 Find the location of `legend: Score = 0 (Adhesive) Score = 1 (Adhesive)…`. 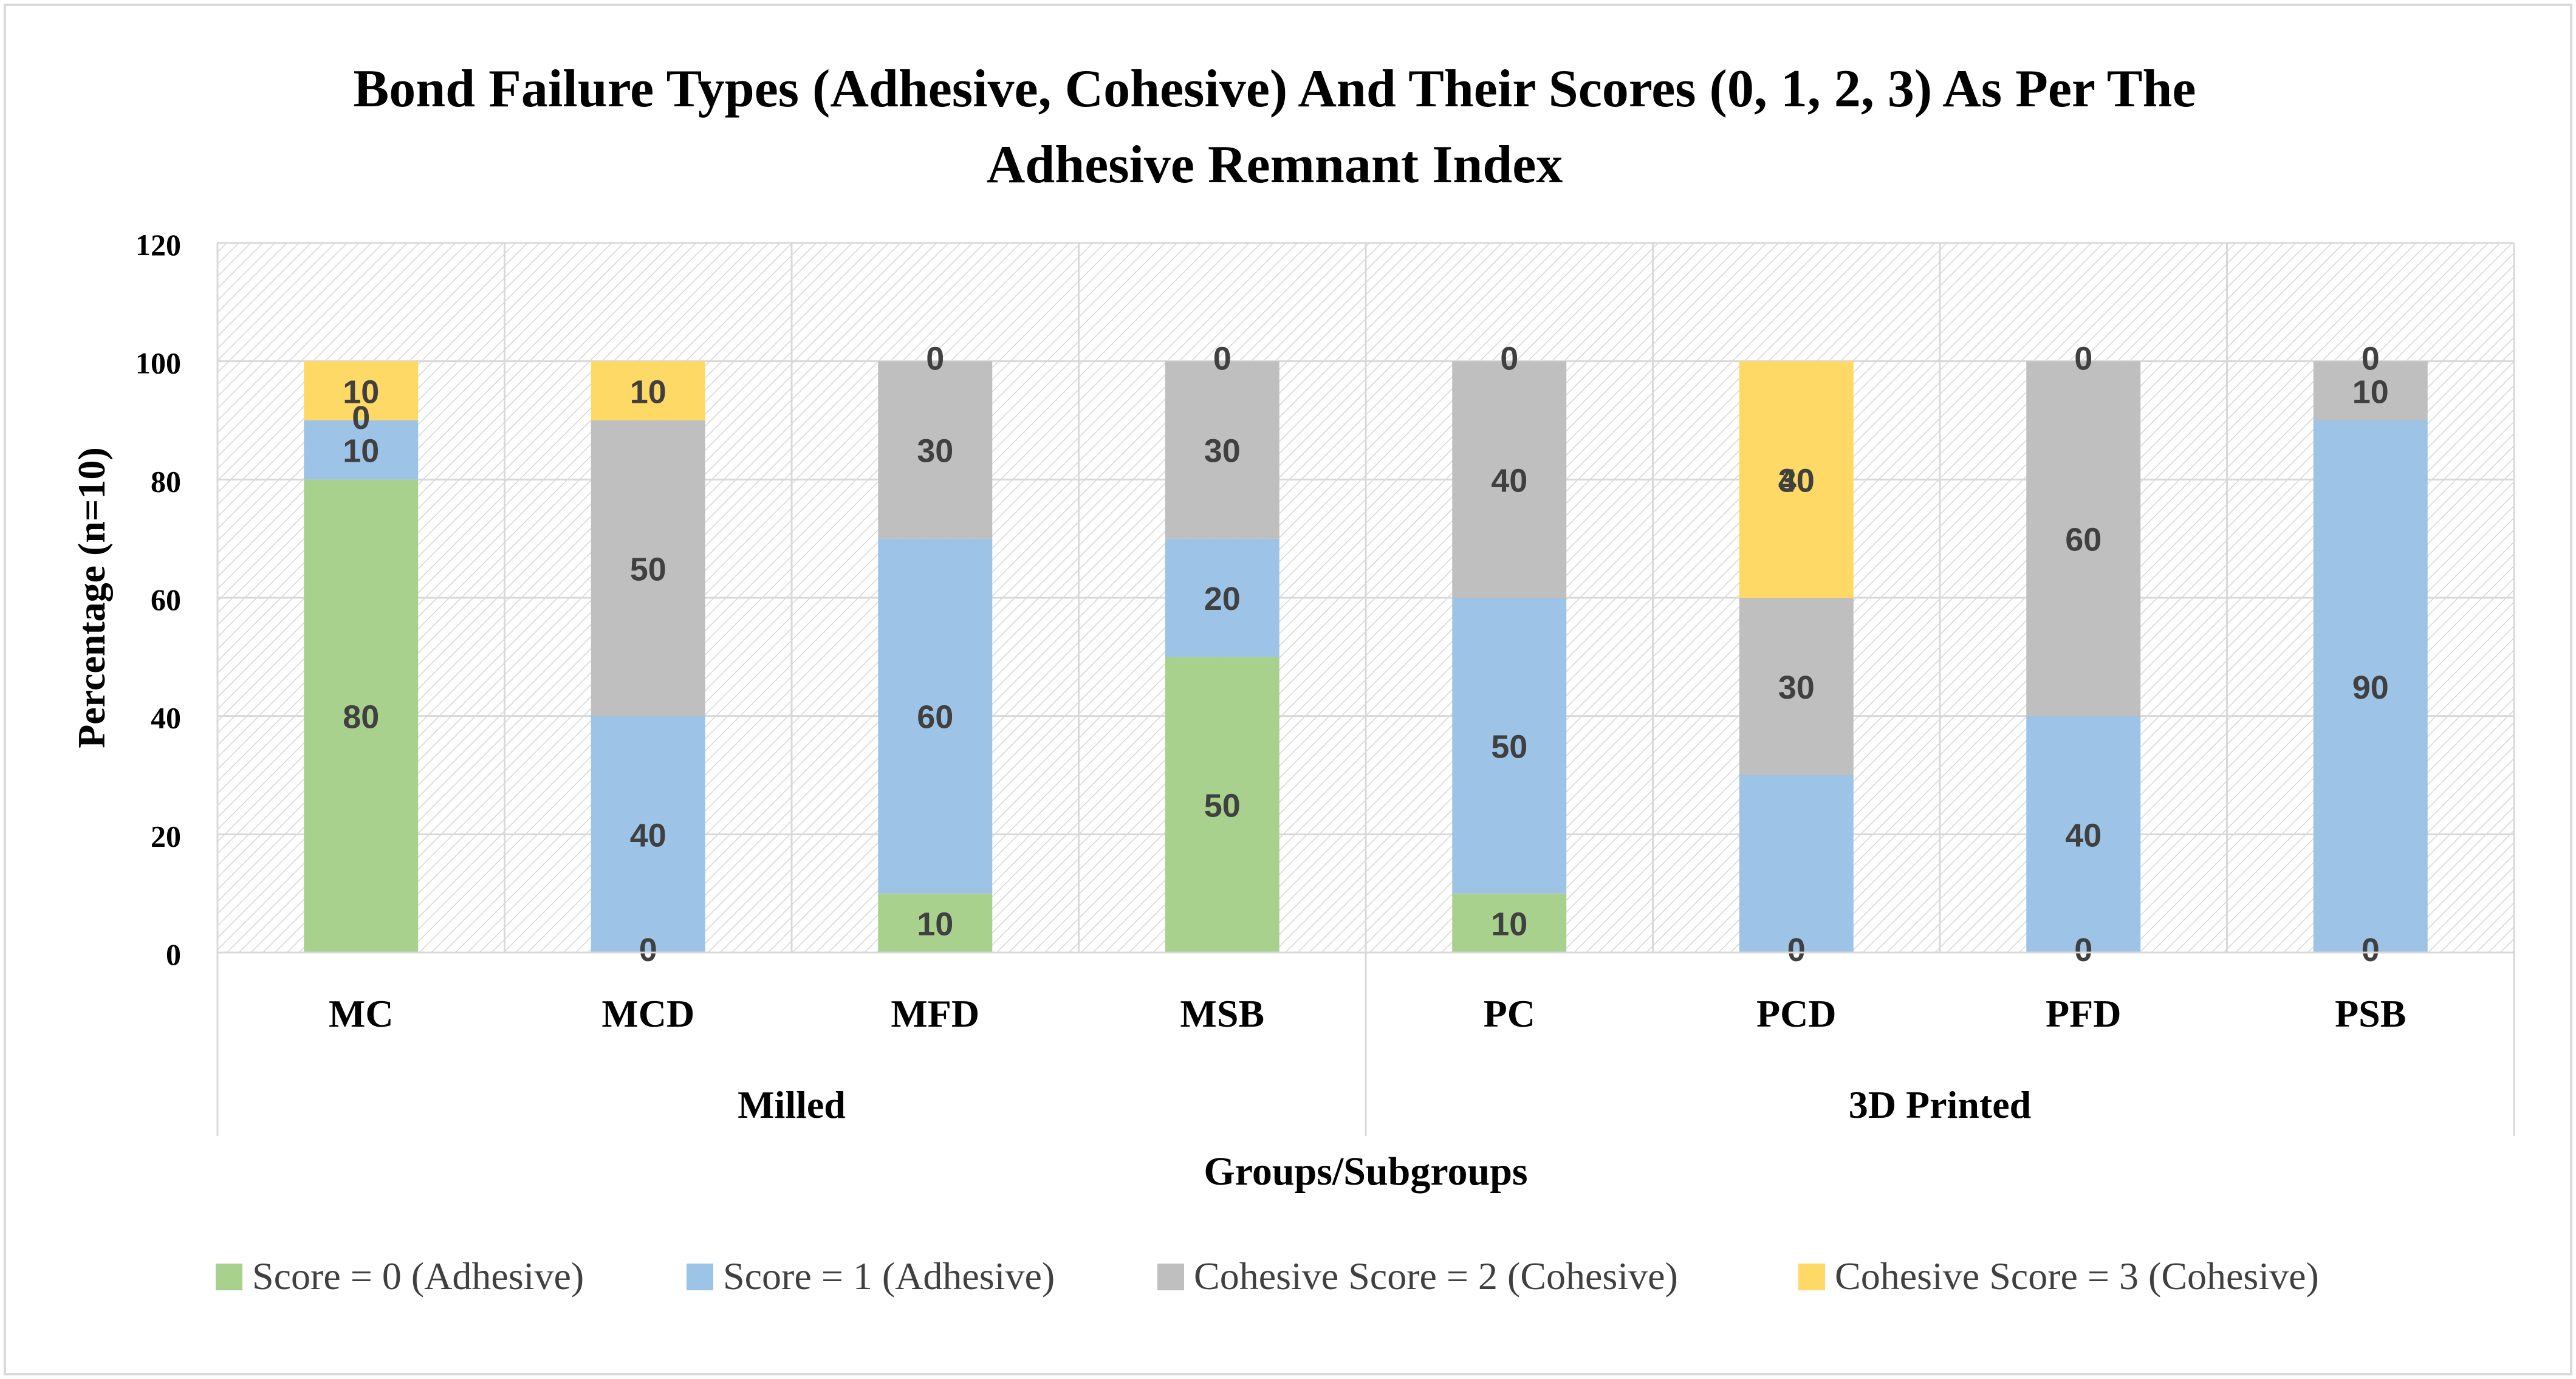

legend: Score = 0 (Adhesive) Score = 1 (Adhesive)… is located at coordinates (1267, 1276).